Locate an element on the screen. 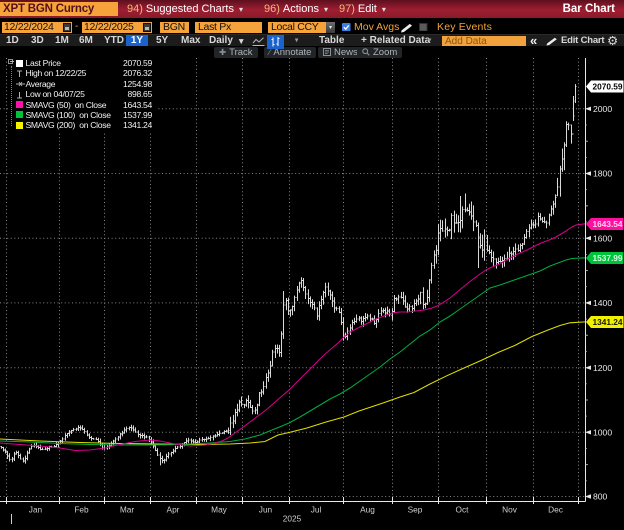 This screenshot has width=624, height=530. svg-text: Jun is located at coordinates (266, 510).